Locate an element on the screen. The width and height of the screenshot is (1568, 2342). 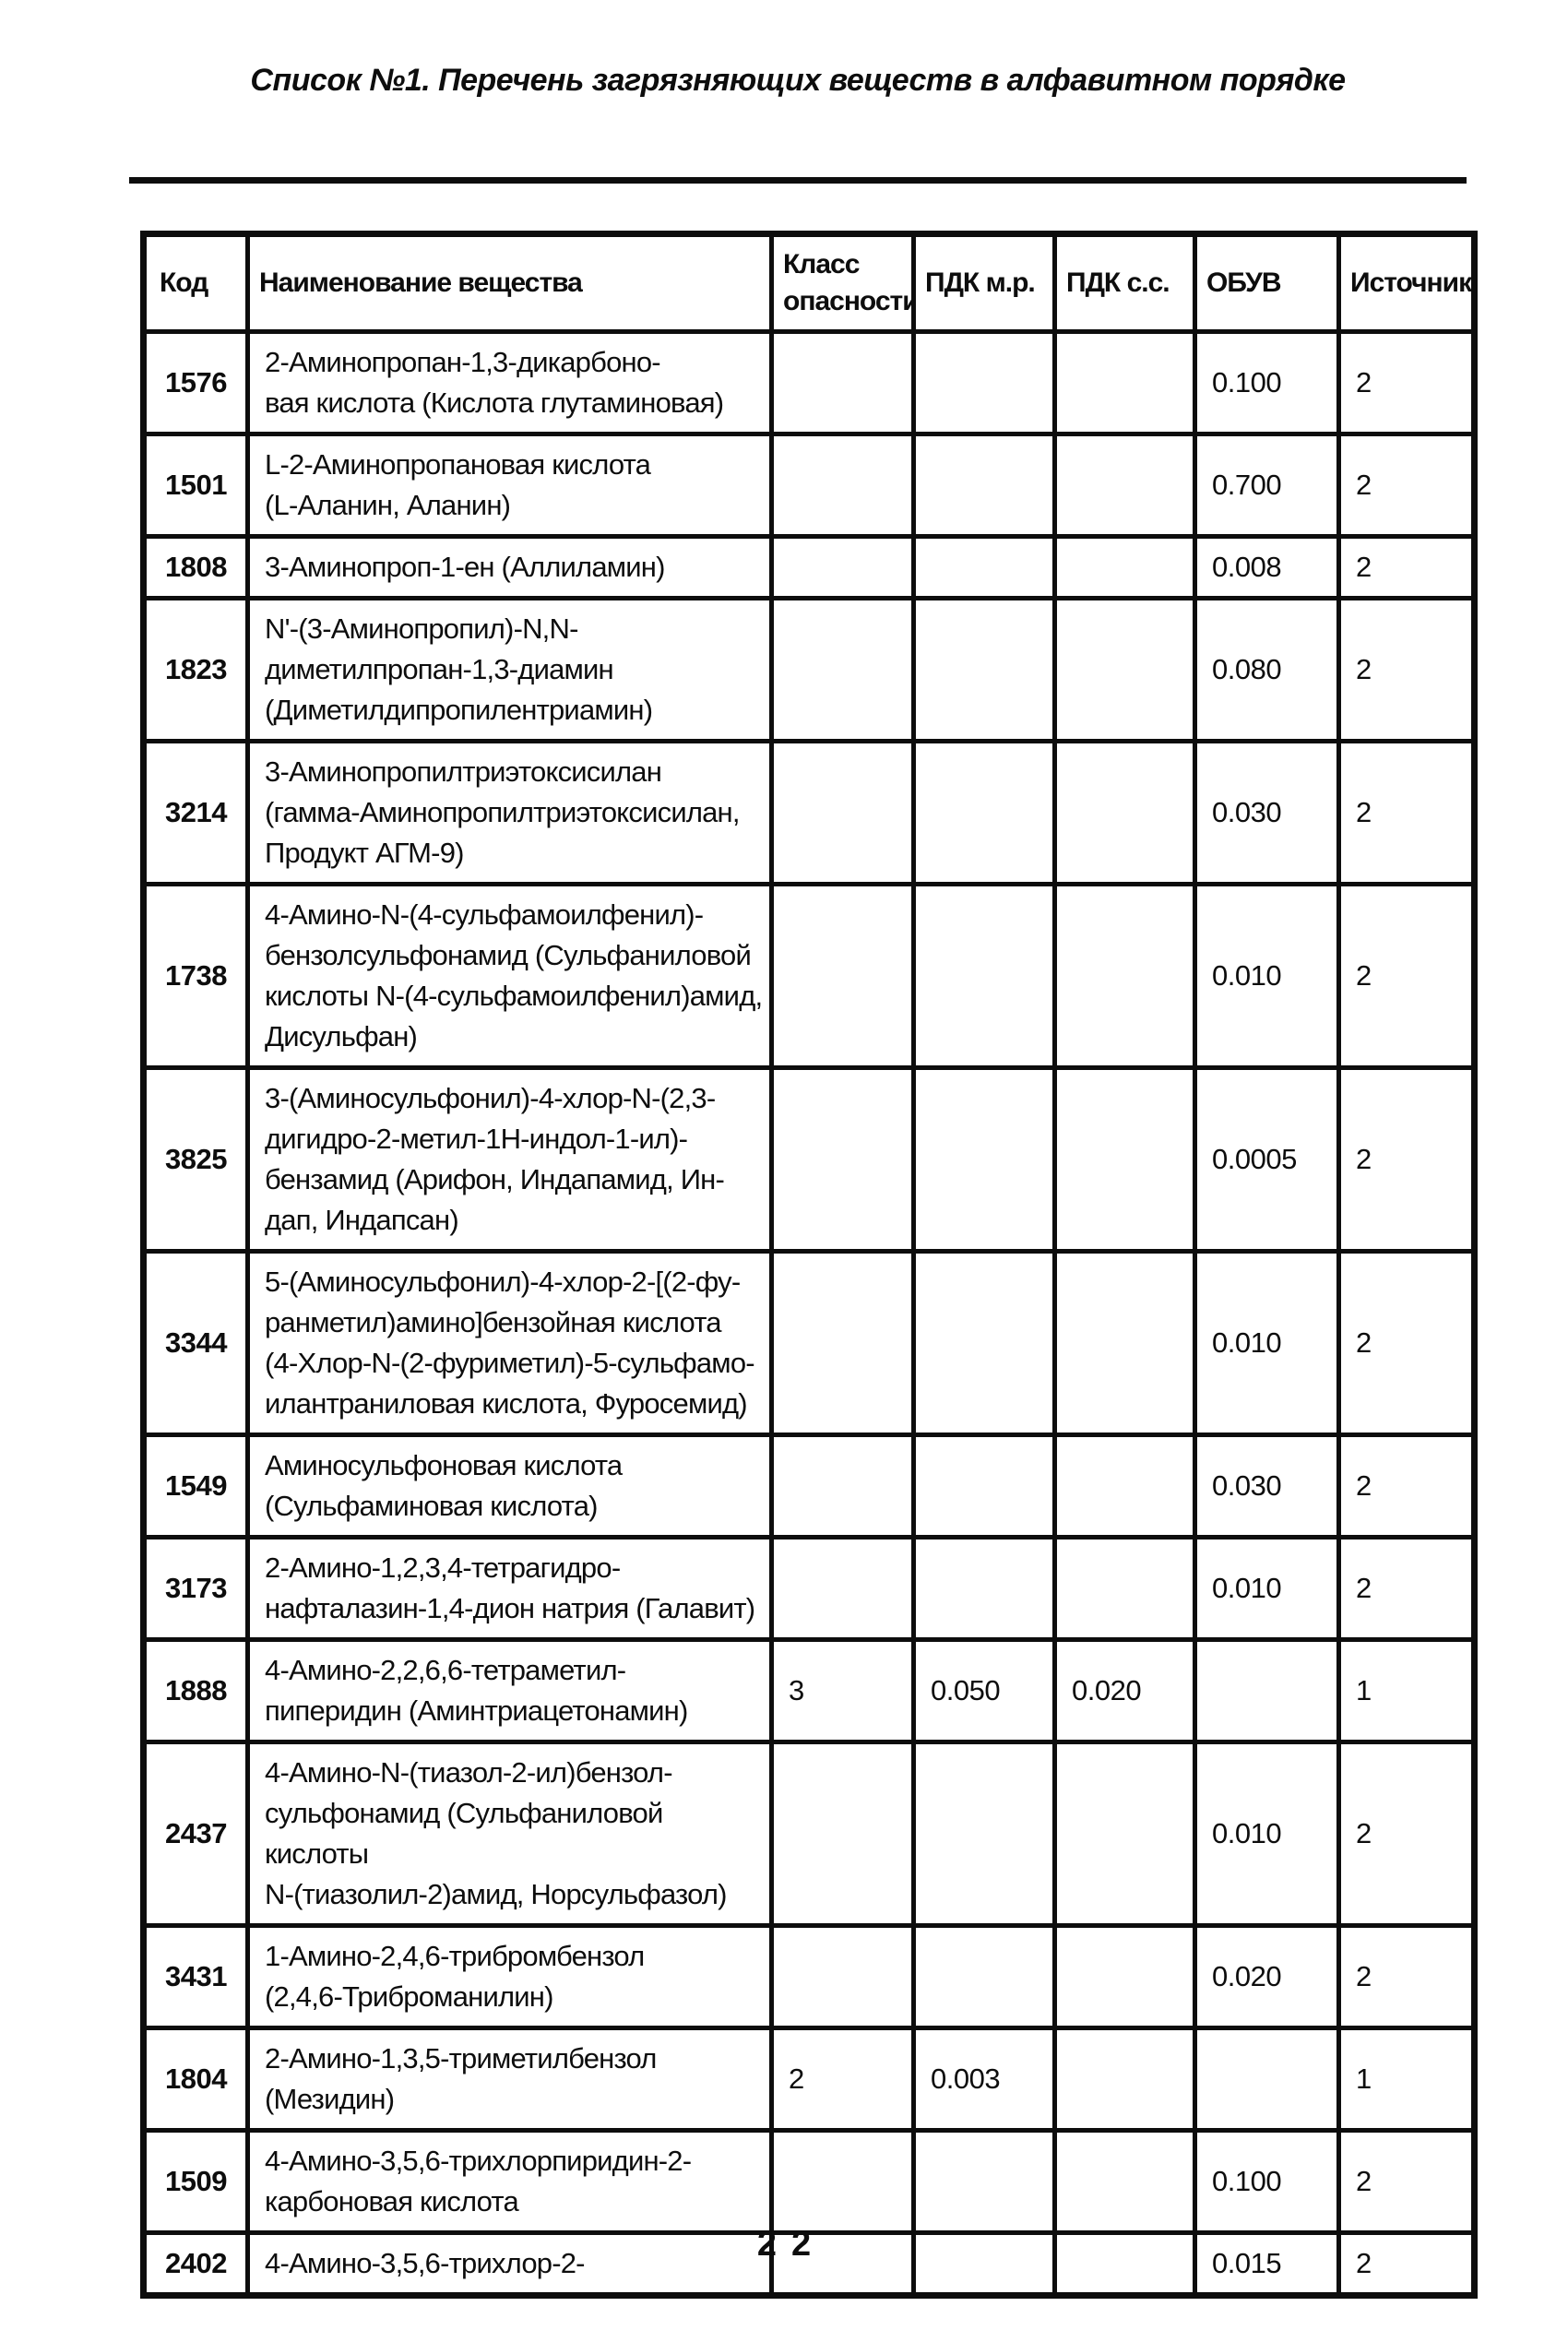
column-header-name: Наименование вещества is located at coordinates (509, 283).